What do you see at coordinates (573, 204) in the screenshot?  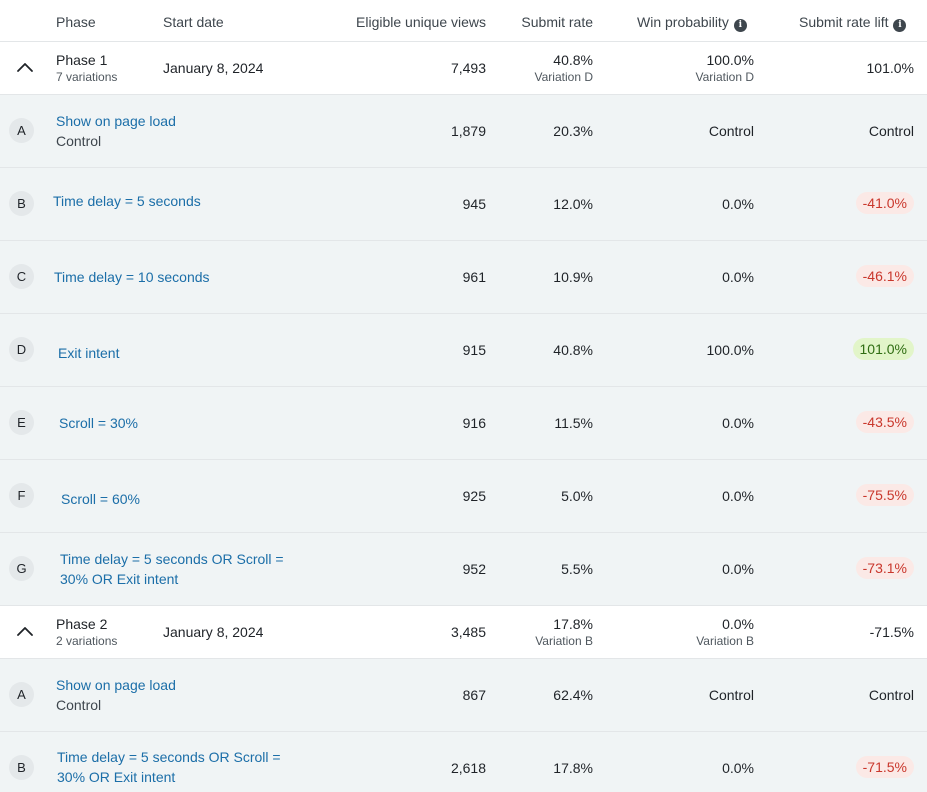 I see `variation-submit-rate: 12.0%` at bounding box center [573, 204].